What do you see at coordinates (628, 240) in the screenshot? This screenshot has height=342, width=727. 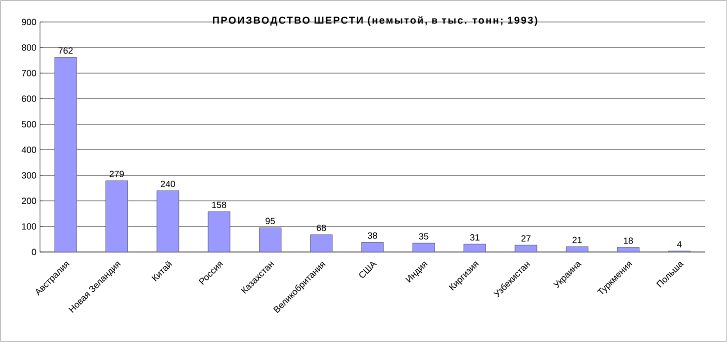 I see `data-label: 18` at bounding box center [628, 240].